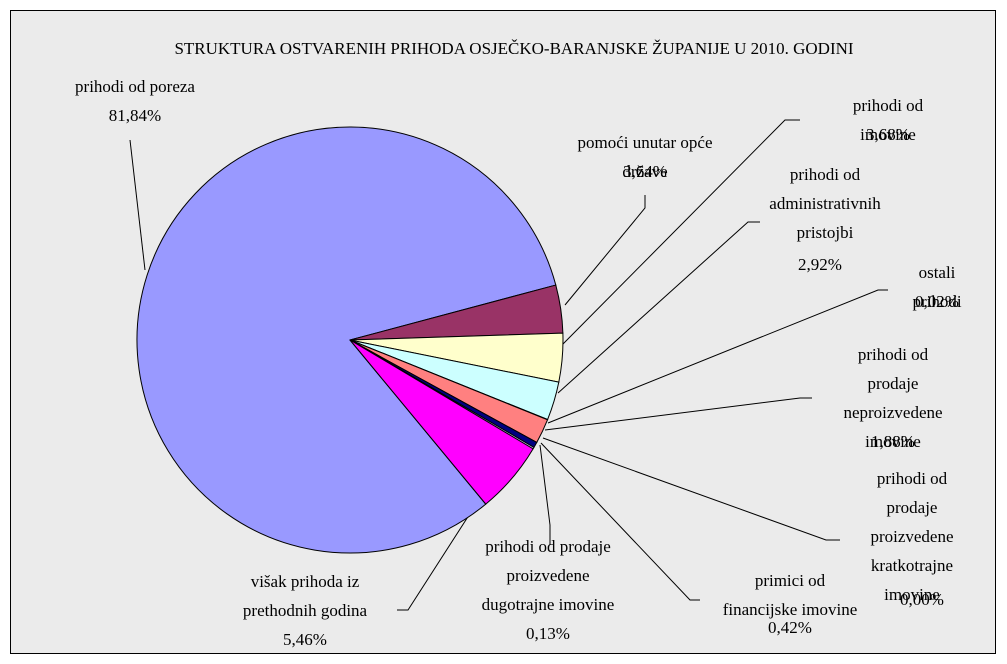  I want to click on slice-label: višak prihoda iz prethodnih godina, so click(305, 596).